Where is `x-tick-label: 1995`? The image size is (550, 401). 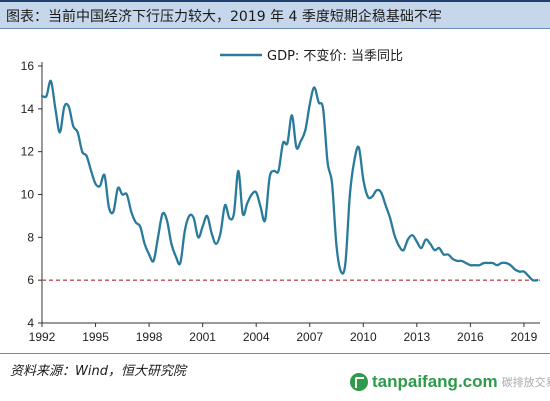 x-tick-label: 1995 is located at coordinates (95, 337).